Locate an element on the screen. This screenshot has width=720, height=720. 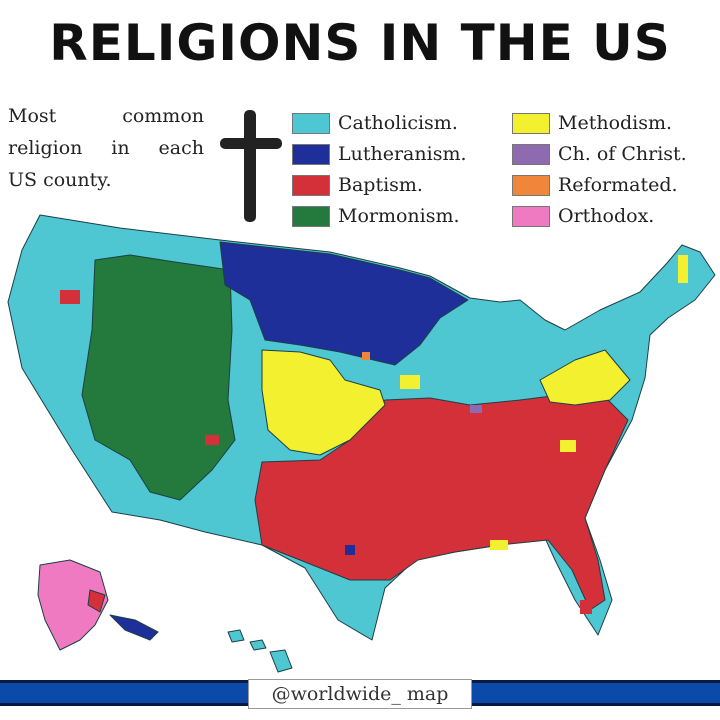
legend-item-church-of-christ: Ch. of Christ. is located at coordinates (599, 154).